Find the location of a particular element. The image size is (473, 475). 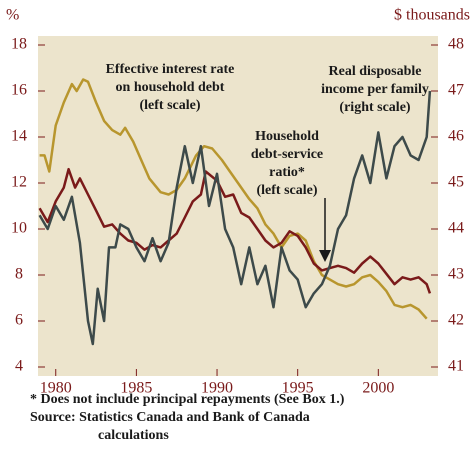

y2-axis-label: $ thousands is located at coordinates (432, 15).